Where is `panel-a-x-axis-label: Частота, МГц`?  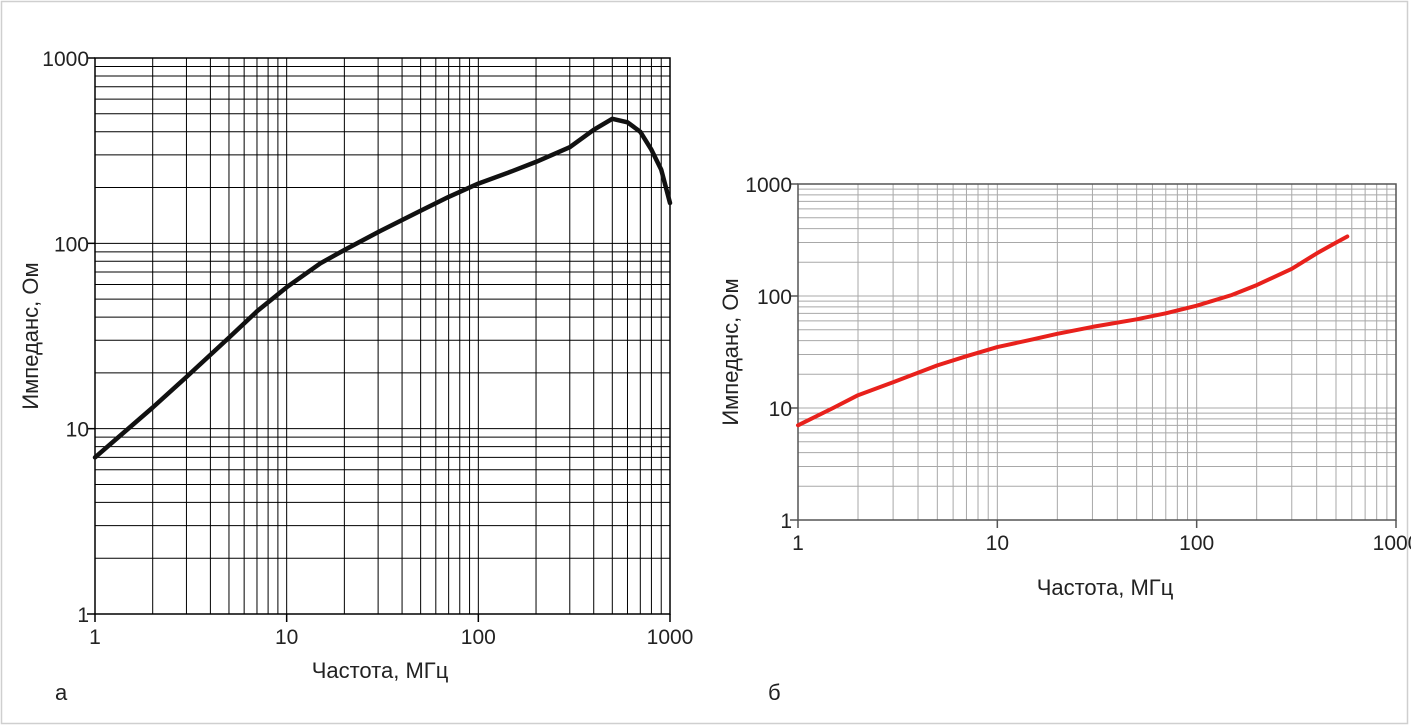
panel-a-x-axis-label: Частота, МГц is located at coordinates (380, 670).